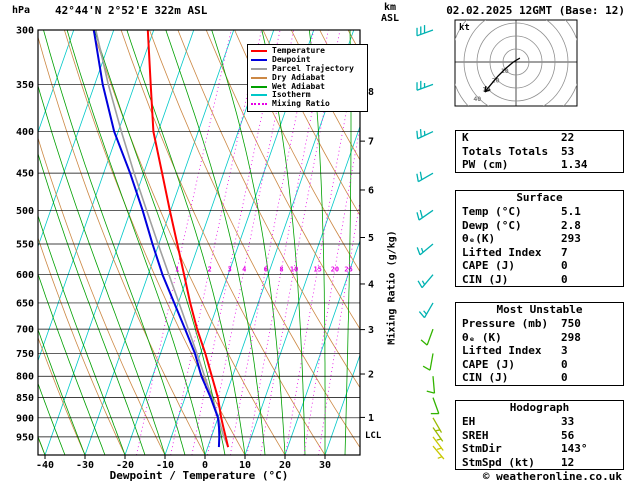 This screenshot has width=629, height=486. I want to click on pressure-tick-label: 600, so click(25, 275).